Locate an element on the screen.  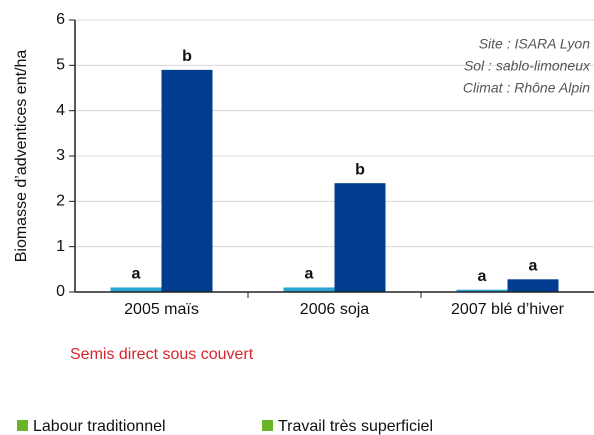
legend-label: Semis direct sous couvert is located at coordinates (162, 354).